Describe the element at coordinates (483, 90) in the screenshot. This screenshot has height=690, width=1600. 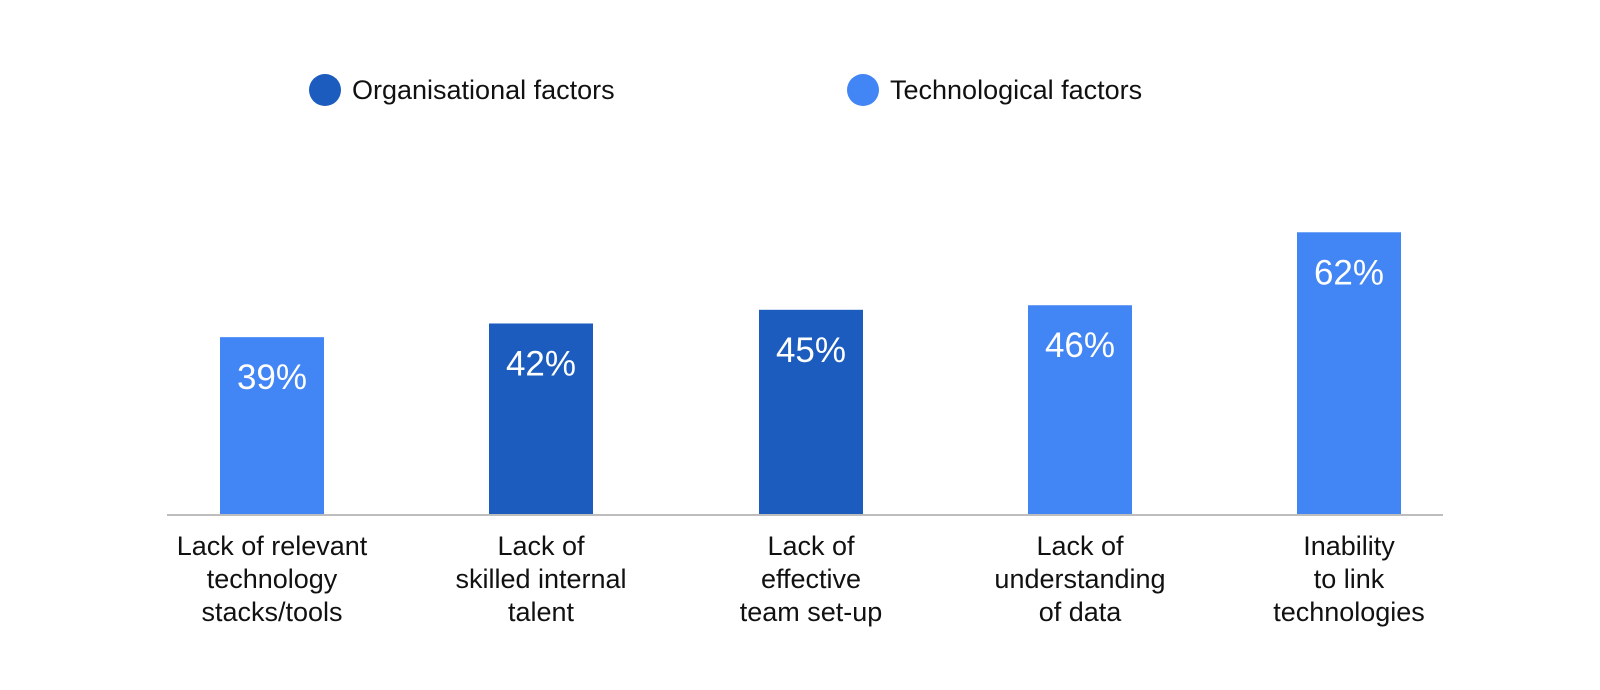
I see `legend-label-organisational: Organisational factors` at that location.